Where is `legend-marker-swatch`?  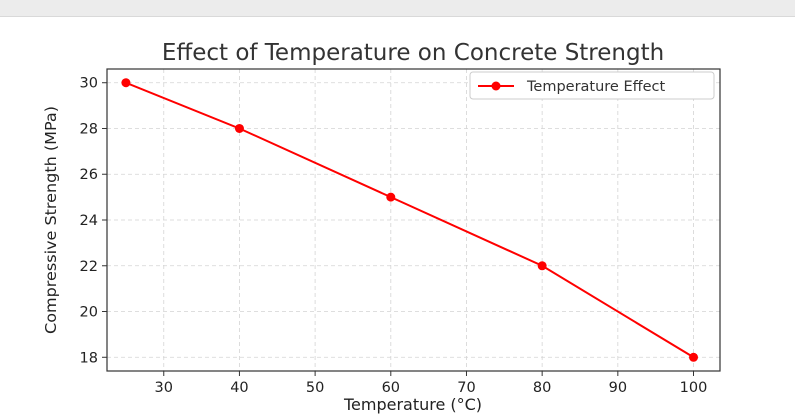
legend-marker-swatch is located at coordinates (496, 86).